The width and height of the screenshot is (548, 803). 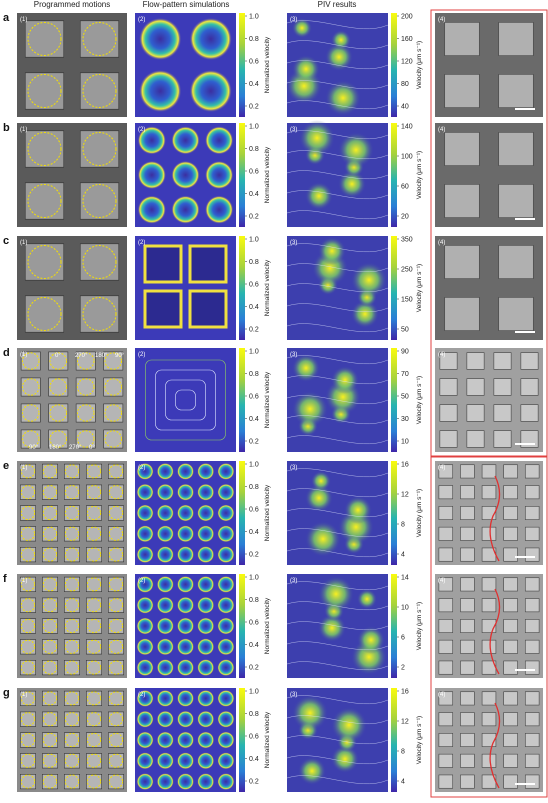 I want to click on panel-number: (1), so click(x=23, y=130).